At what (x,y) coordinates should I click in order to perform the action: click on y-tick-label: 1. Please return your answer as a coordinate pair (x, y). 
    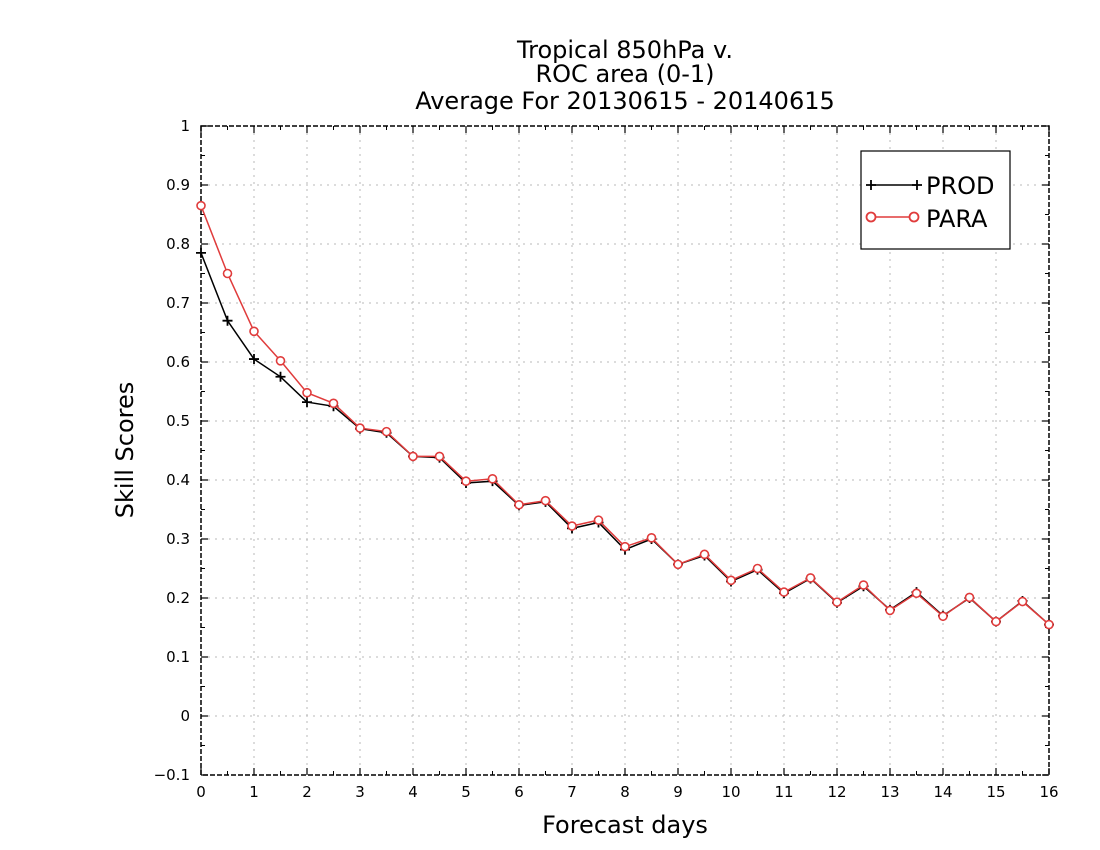
    Looking at the image, I should click on (185, 126).